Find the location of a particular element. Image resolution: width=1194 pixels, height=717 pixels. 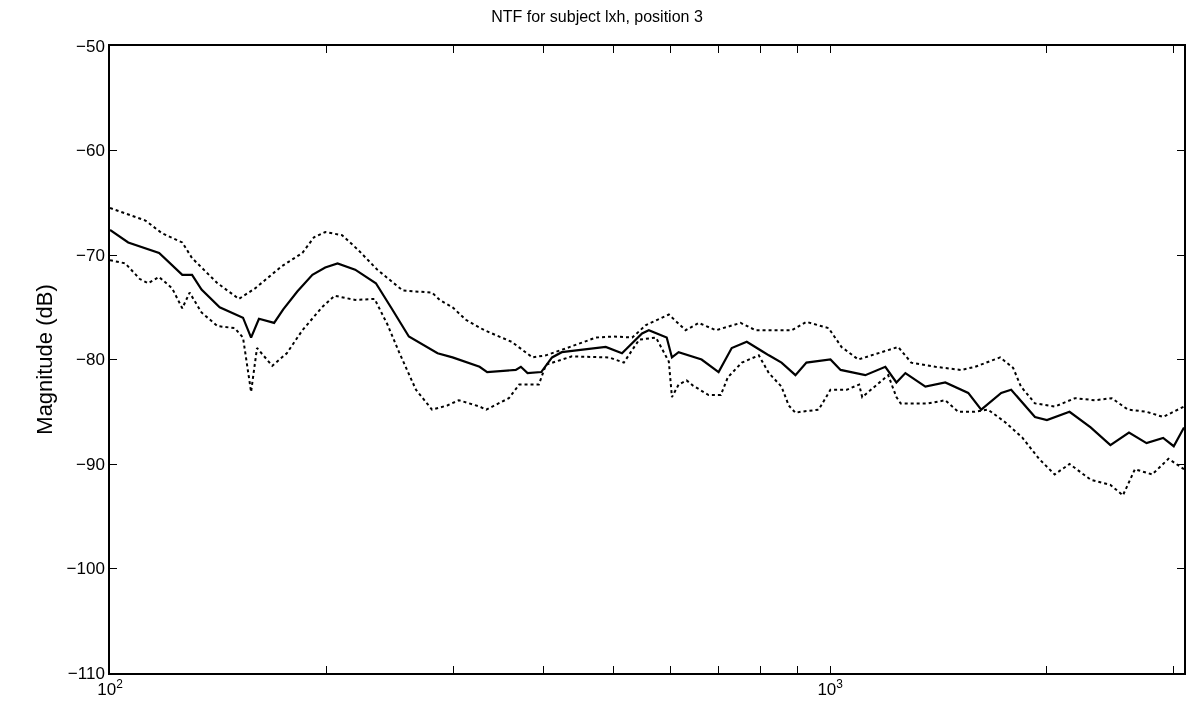

y-tick-label: −110 is located at coordinates (86, 673).